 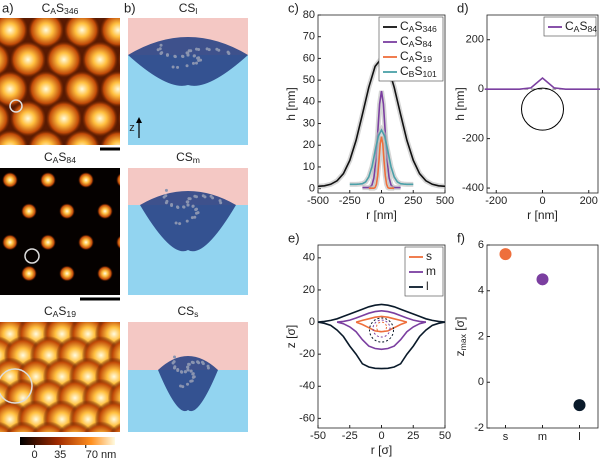 What do you see at coordinates (309, 80) in the screenshot?
I see `y-tick-label: 50` at bounding box center [309, 80].